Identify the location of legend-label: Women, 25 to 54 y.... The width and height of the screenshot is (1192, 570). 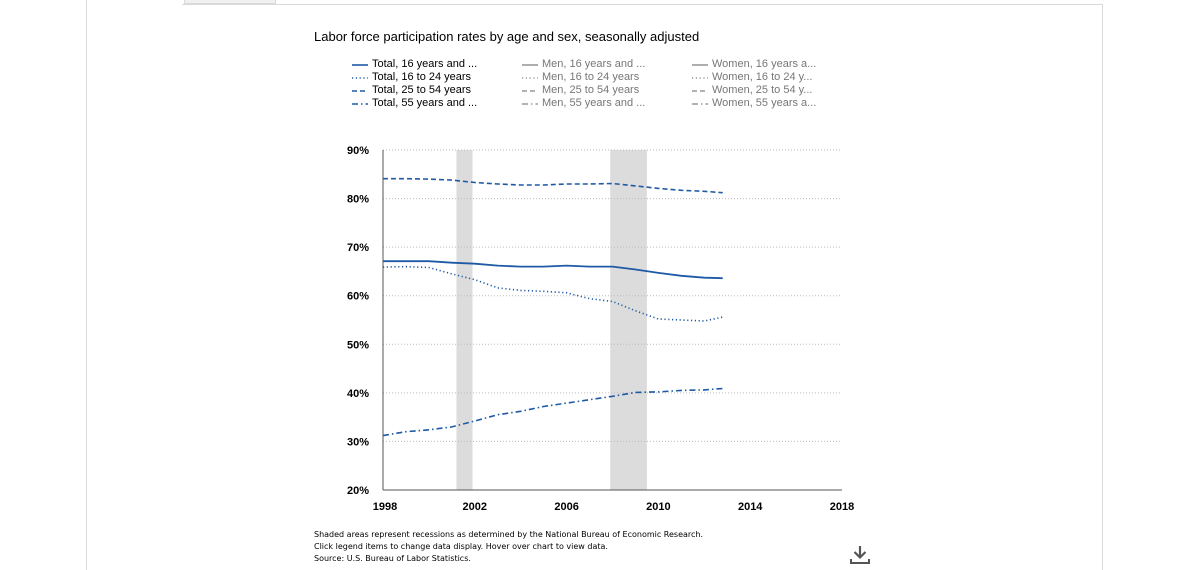
(762, 90).